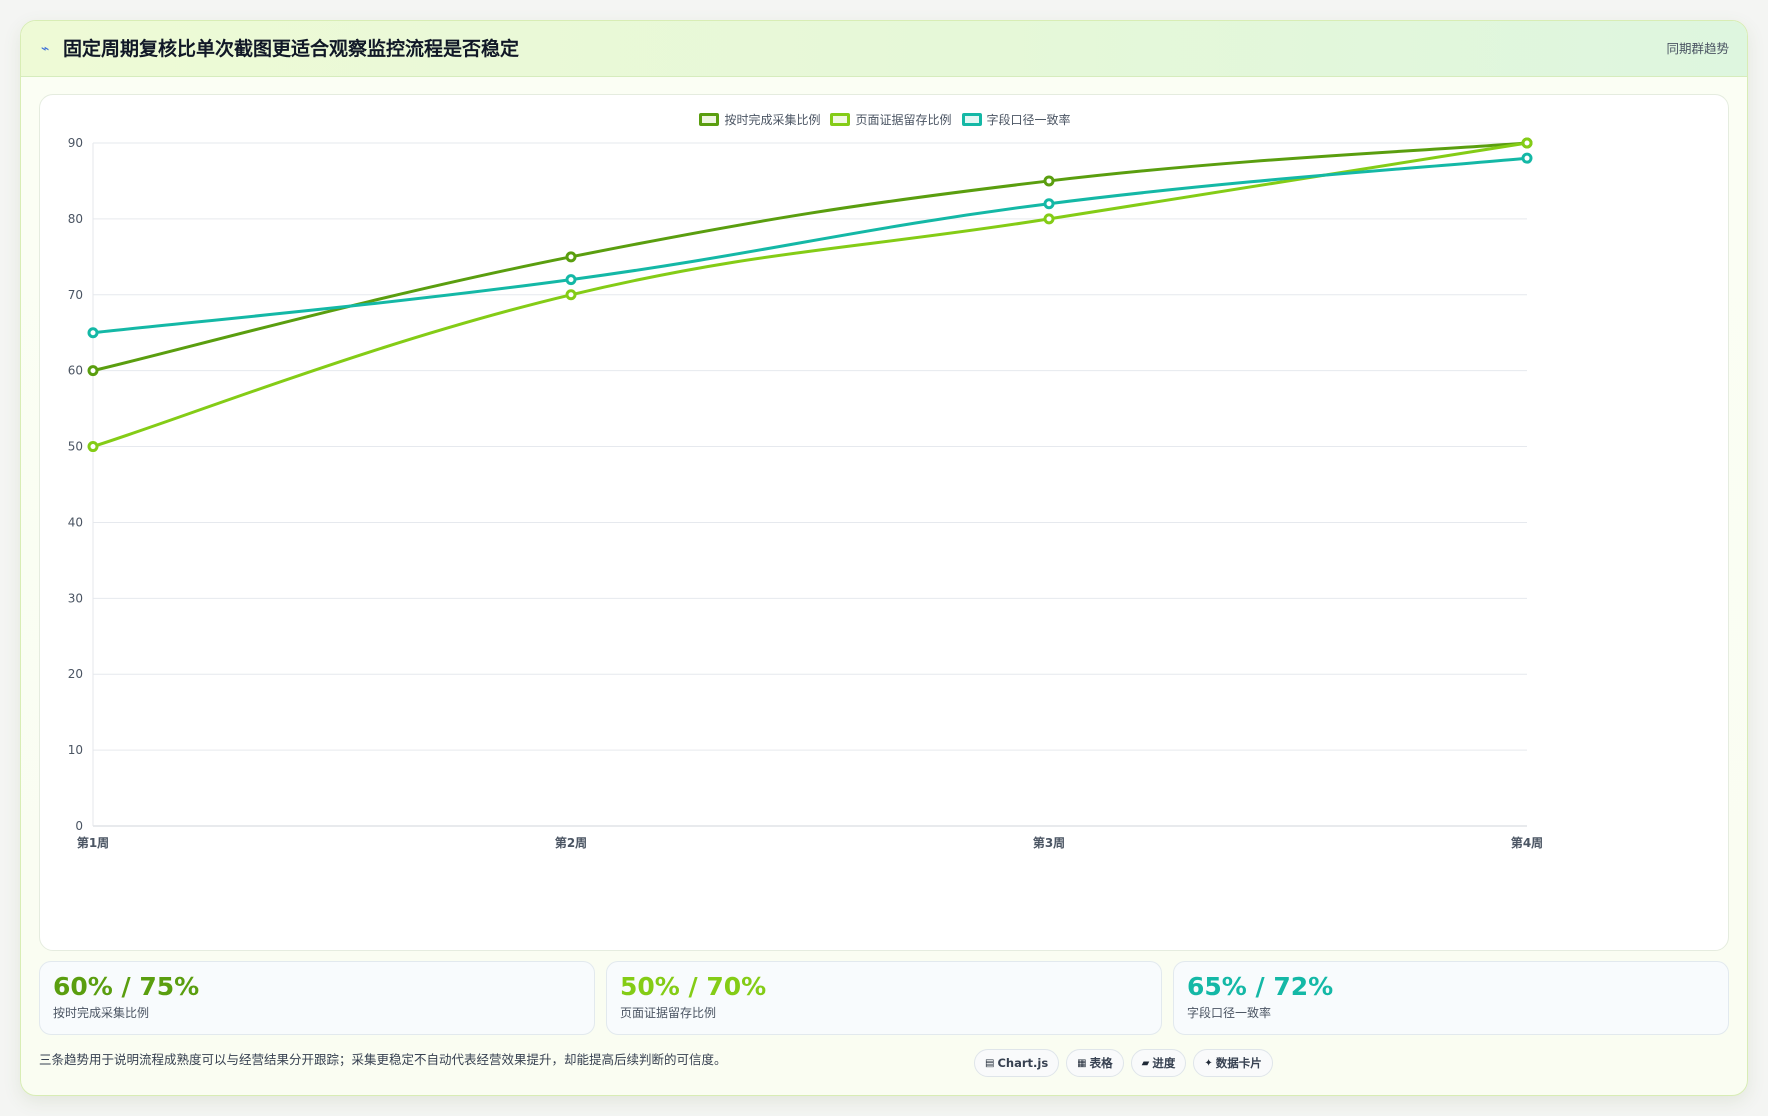 Image resolution: width=1768 pixels, height=1116 pixels. What do you see at coordinates (1527, 842) in the screenshot?
I see `x-tick-label: 第4周` at bounding box center [1527, 842].